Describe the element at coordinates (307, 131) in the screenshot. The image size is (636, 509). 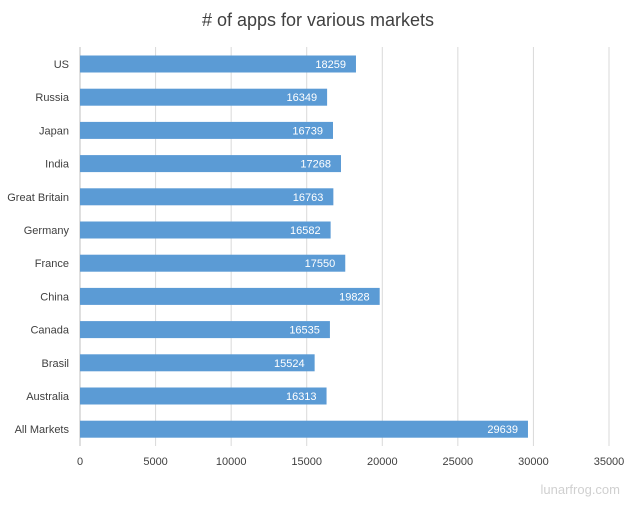
I see `data-label-japan: 16739` at that location.